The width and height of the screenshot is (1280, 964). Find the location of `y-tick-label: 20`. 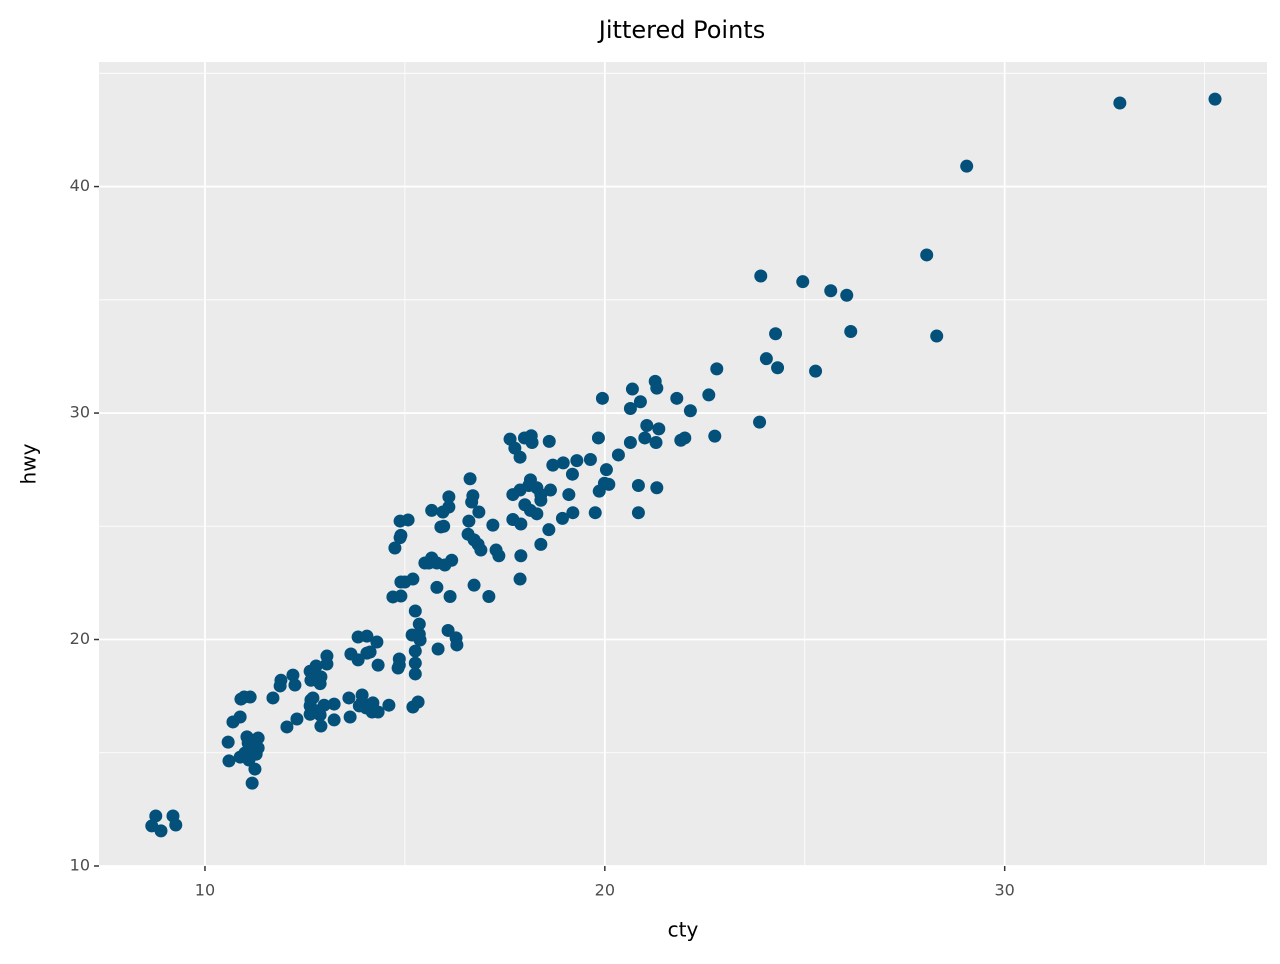

y-tick-label: 20 is located at coordinates (80, 638).